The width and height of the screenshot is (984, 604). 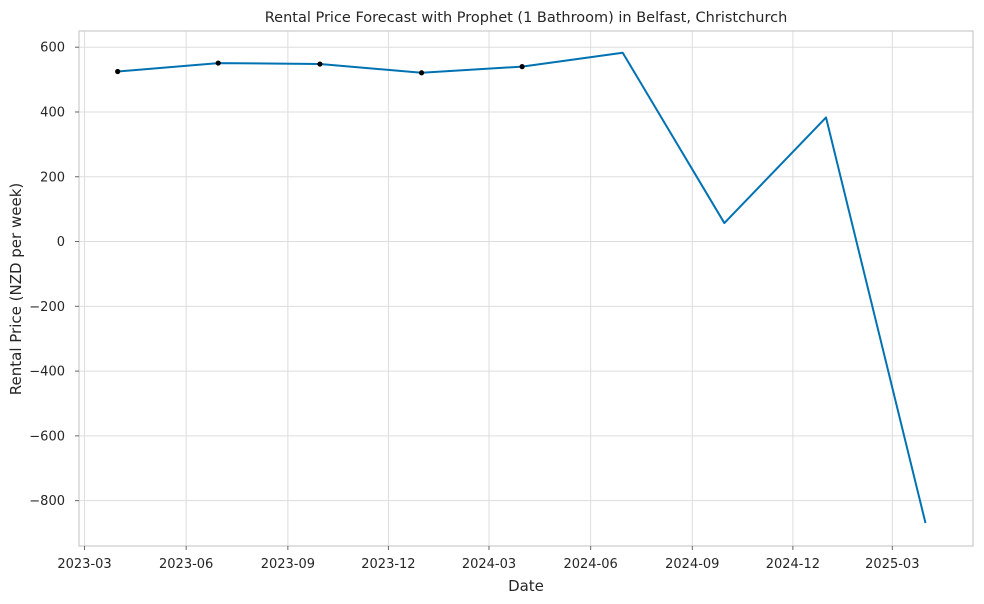 What do you see at coordinates (47, 501) in the screenshot?
I see `y-tick-label: −800` at bounding box center [47, 501].